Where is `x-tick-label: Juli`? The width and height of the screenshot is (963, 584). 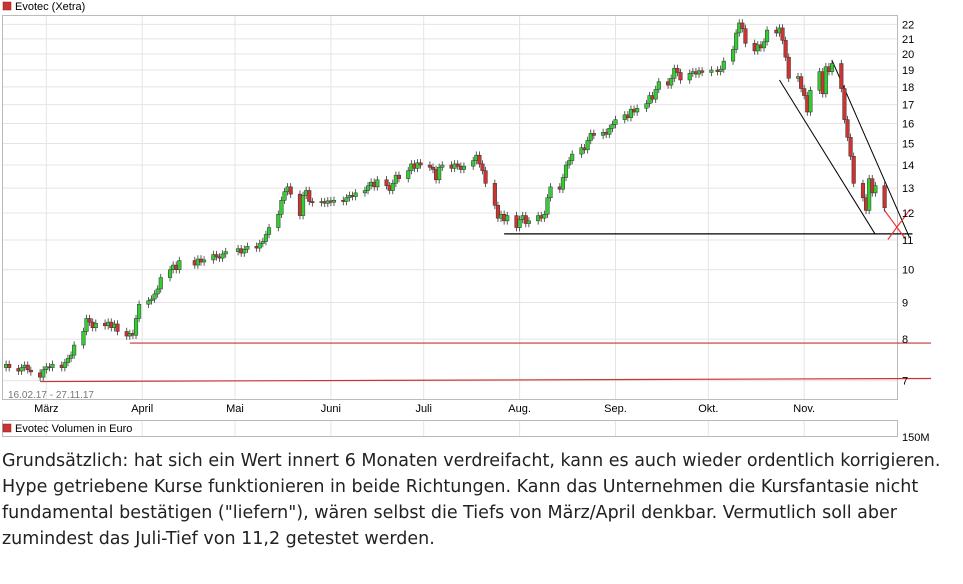
x-tick-label: Juli is located at coordinates (423, 409).